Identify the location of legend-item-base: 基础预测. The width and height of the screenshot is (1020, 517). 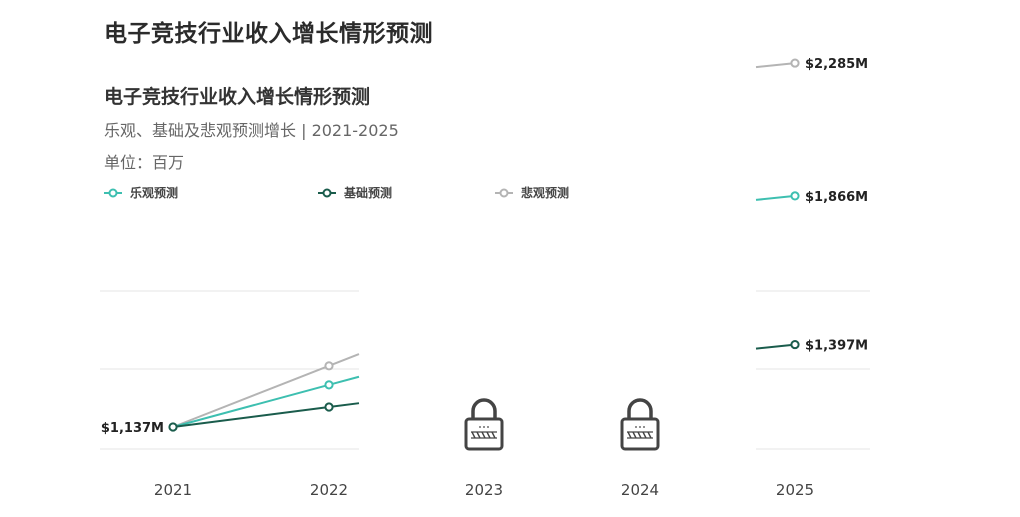
(355, 192).